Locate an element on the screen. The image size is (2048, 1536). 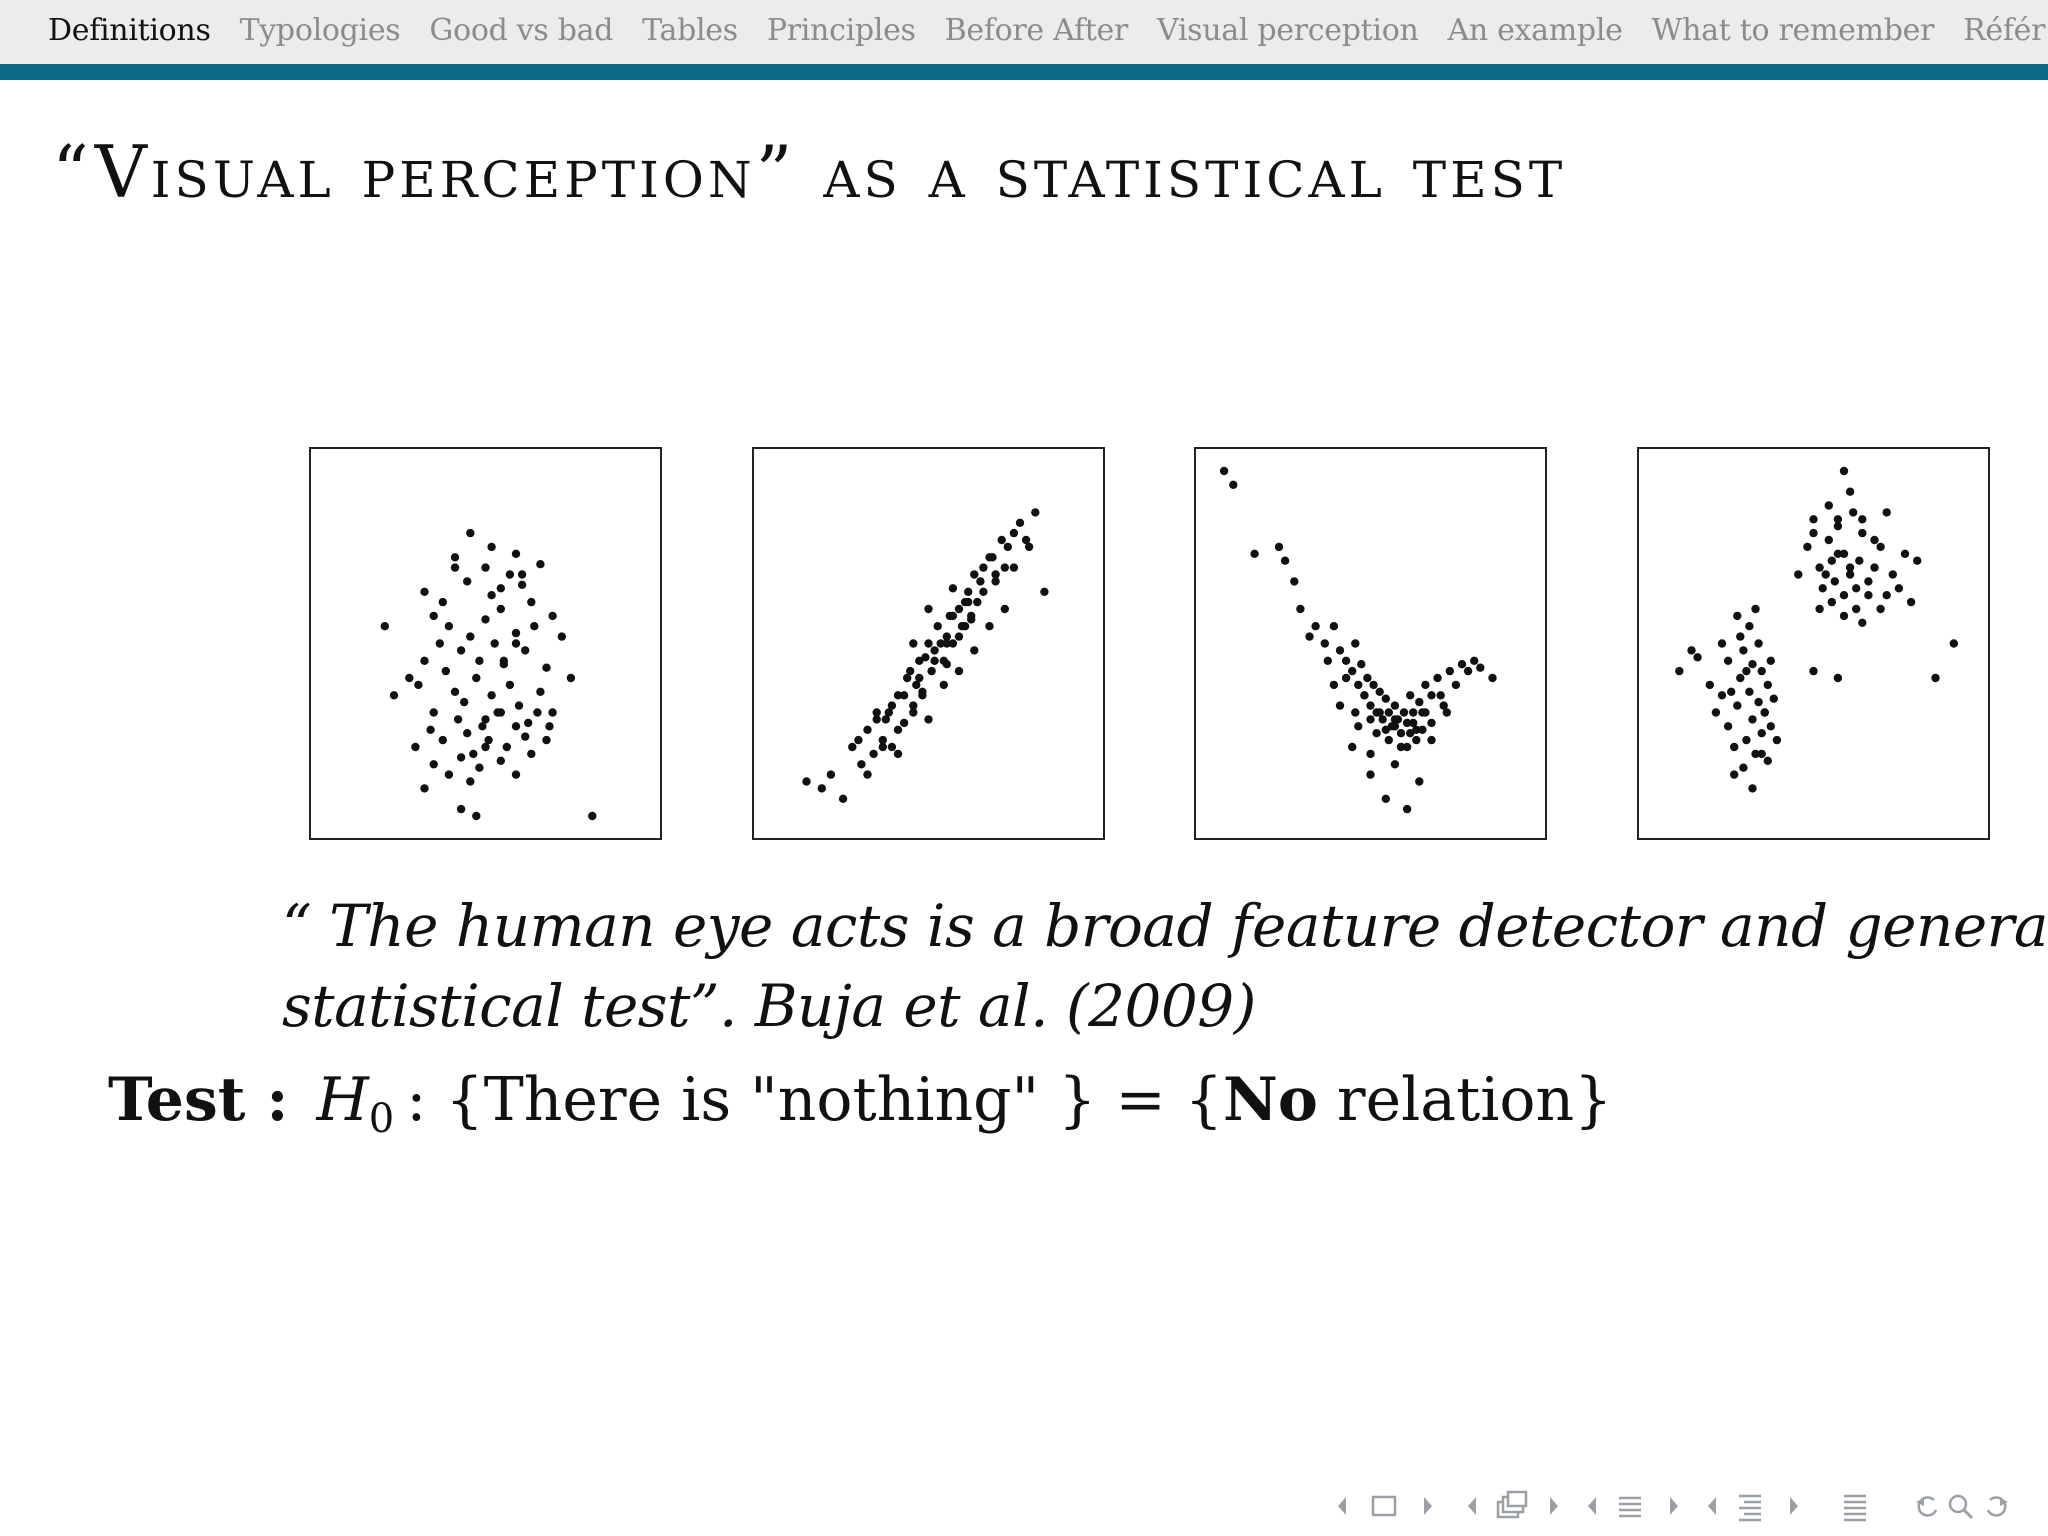
hypothesis-text: : {There is "nothing" } = { is located at coordinates (814, 1100).